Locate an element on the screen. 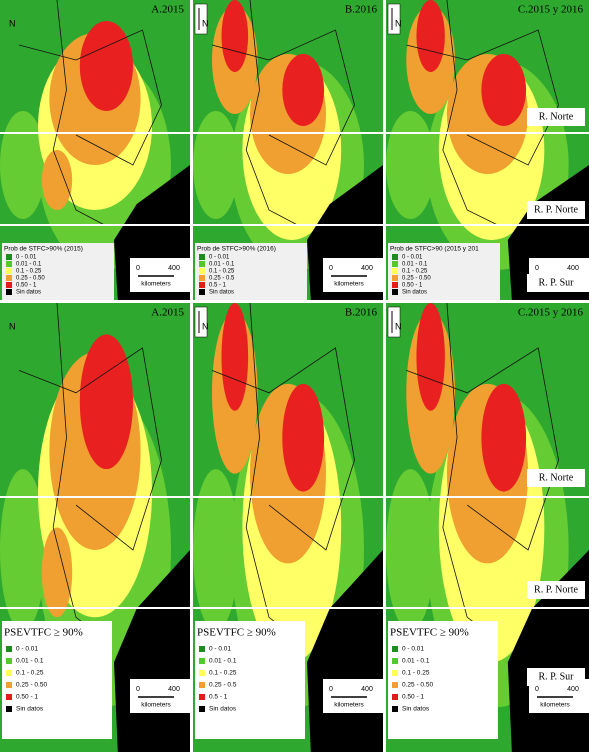 Image resolution: width=589 pixels, height=752 pixels. panel-title: B.2016 is located at coordinates (361, 10).